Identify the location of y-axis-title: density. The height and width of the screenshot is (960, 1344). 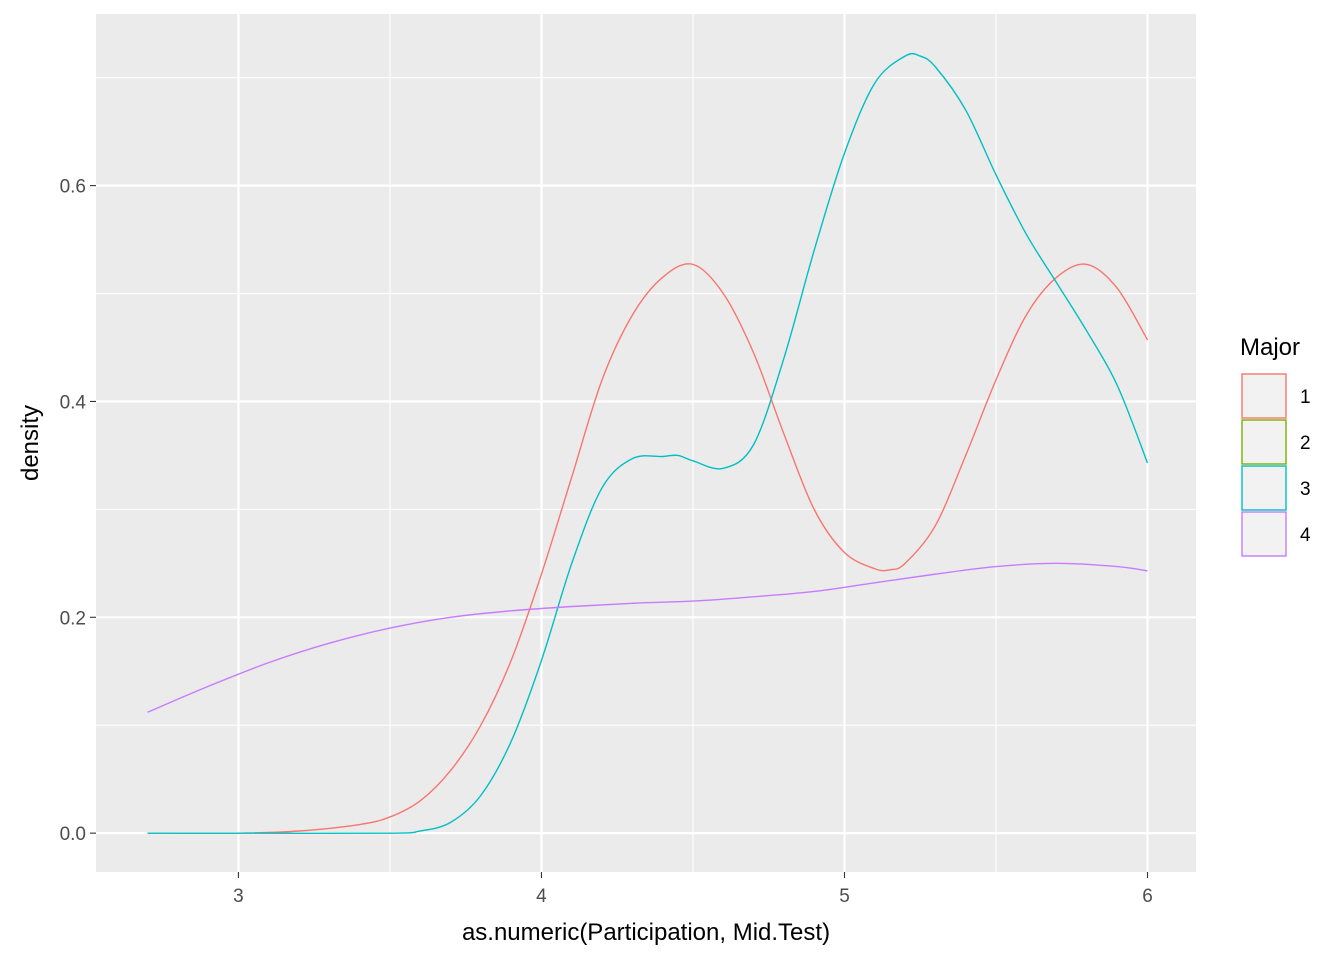
(30, 443).